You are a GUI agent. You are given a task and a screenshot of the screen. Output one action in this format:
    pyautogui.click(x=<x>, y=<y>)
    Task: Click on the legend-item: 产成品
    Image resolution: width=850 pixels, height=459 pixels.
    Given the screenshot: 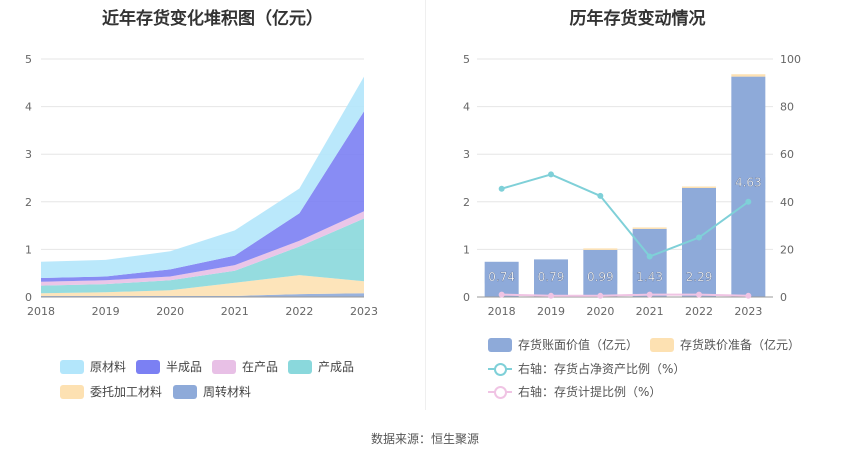 What is the action you would take?
    pyautogui.click(x=321, y=366)
    